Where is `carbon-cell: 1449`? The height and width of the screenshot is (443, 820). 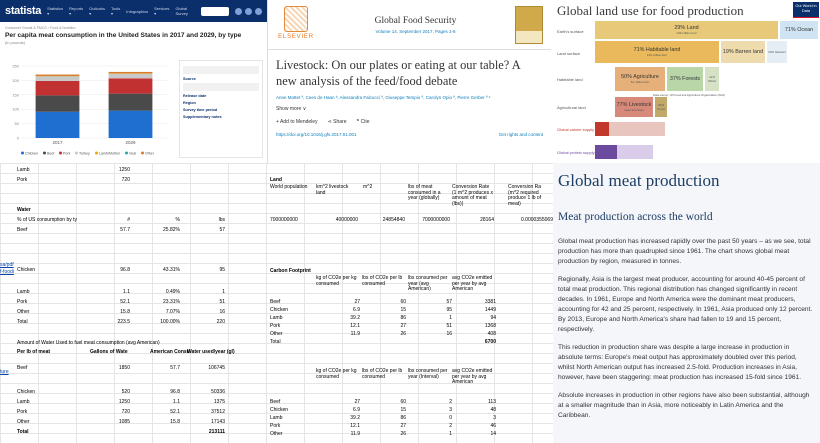
carbon-cell: 1449 is located at coordinates (490, 310).